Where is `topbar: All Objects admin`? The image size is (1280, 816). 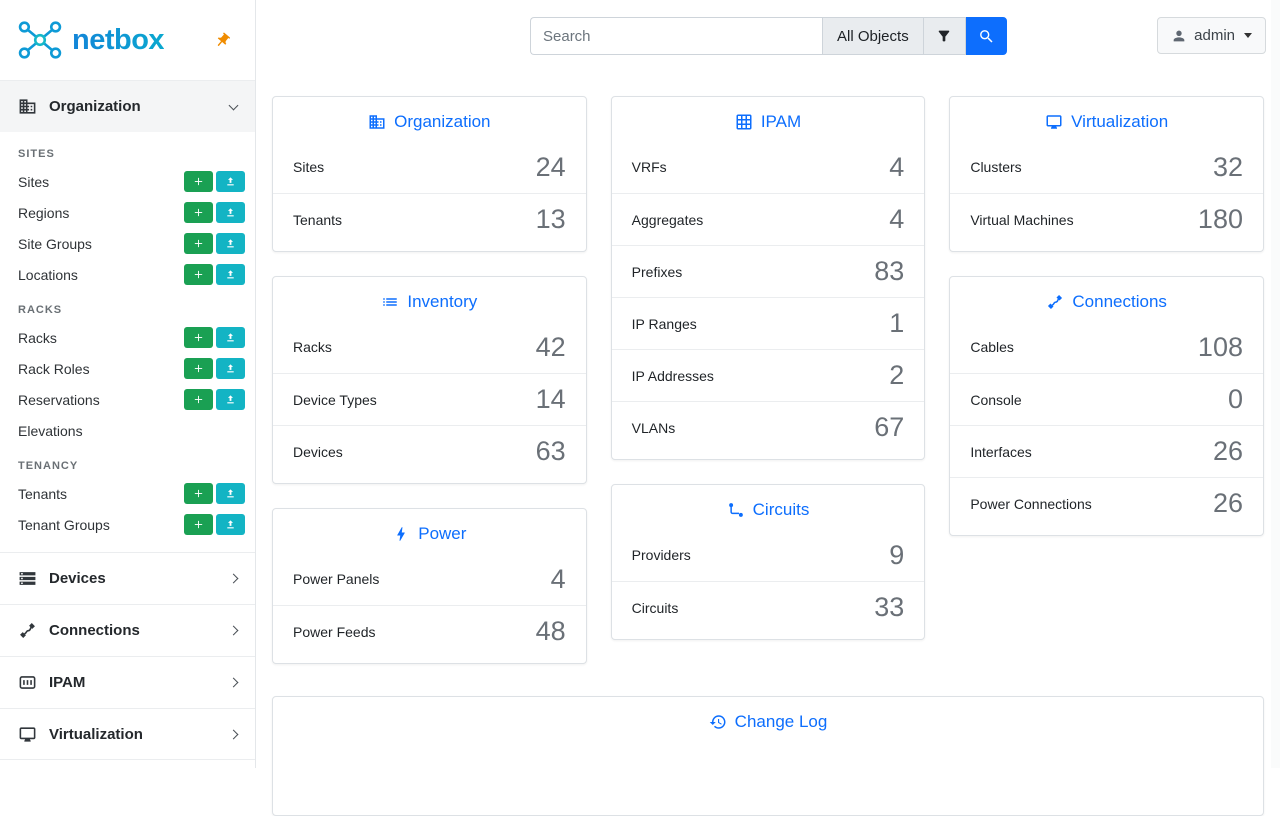
topbar: All Objects admin is located at coordinates (768, 36).